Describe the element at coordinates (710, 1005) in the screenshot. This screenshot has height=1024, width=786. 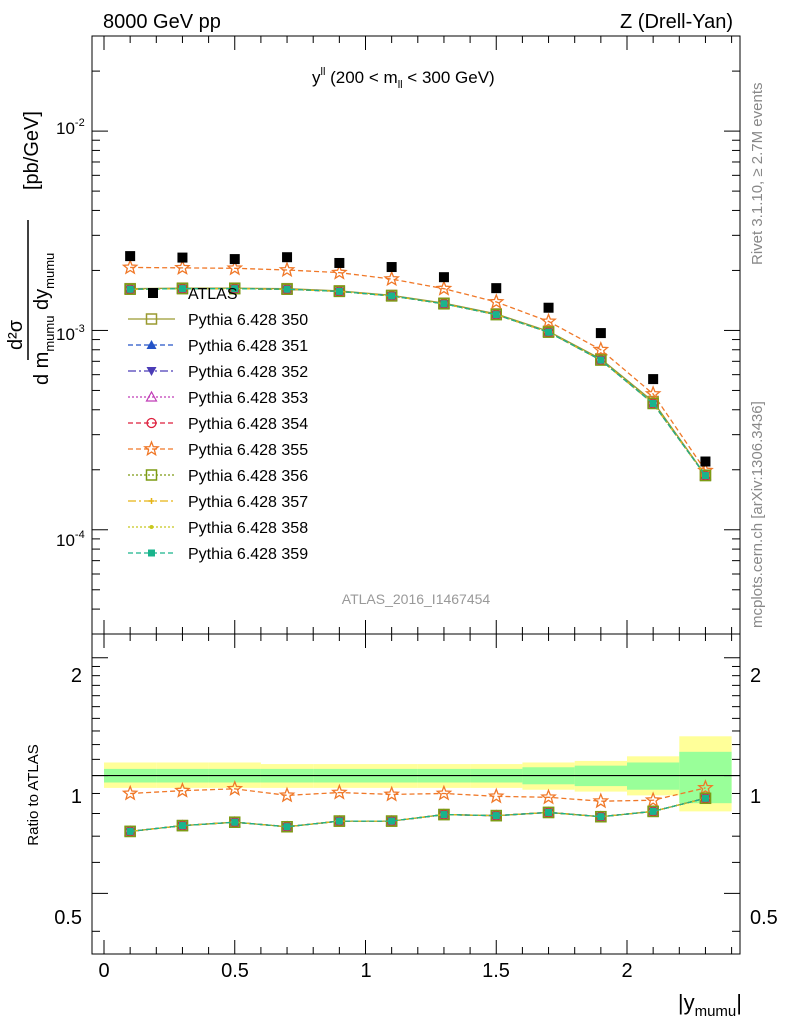
I see `x-axis-label: |ymumu|` at that location.